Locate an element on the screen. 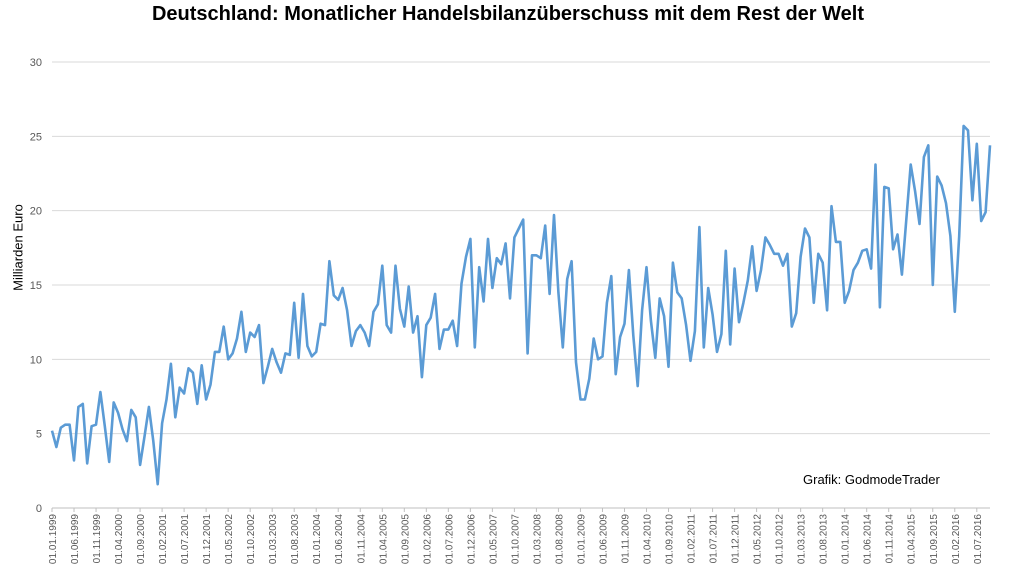 The height and width of the screenshot is (586, 1016). x-tick-label: 01.11.2014 is located at coordinates (890, 539).